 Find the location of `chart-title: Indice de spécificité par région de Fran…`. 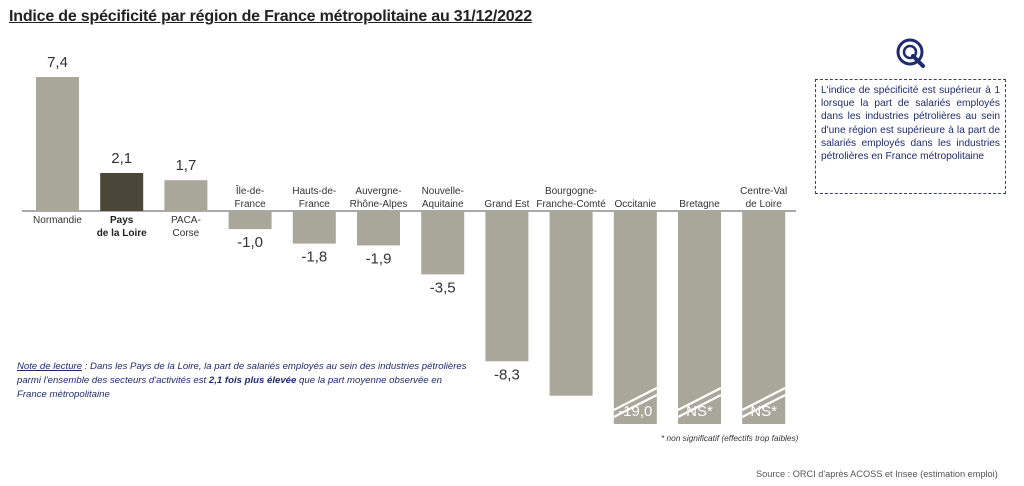

chart-title: Indice de spécificité par région de Fran… is located at coordinates (270, 16).